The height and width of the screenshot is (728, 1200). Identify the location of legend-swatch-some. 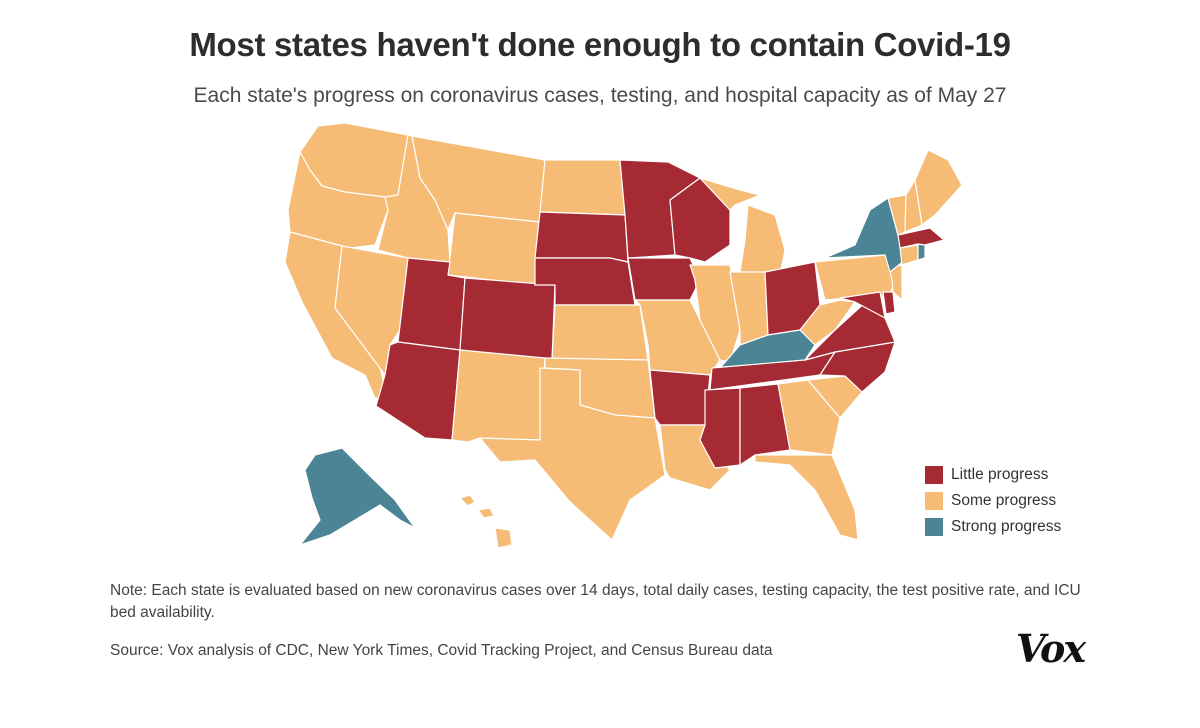
(934, 501).